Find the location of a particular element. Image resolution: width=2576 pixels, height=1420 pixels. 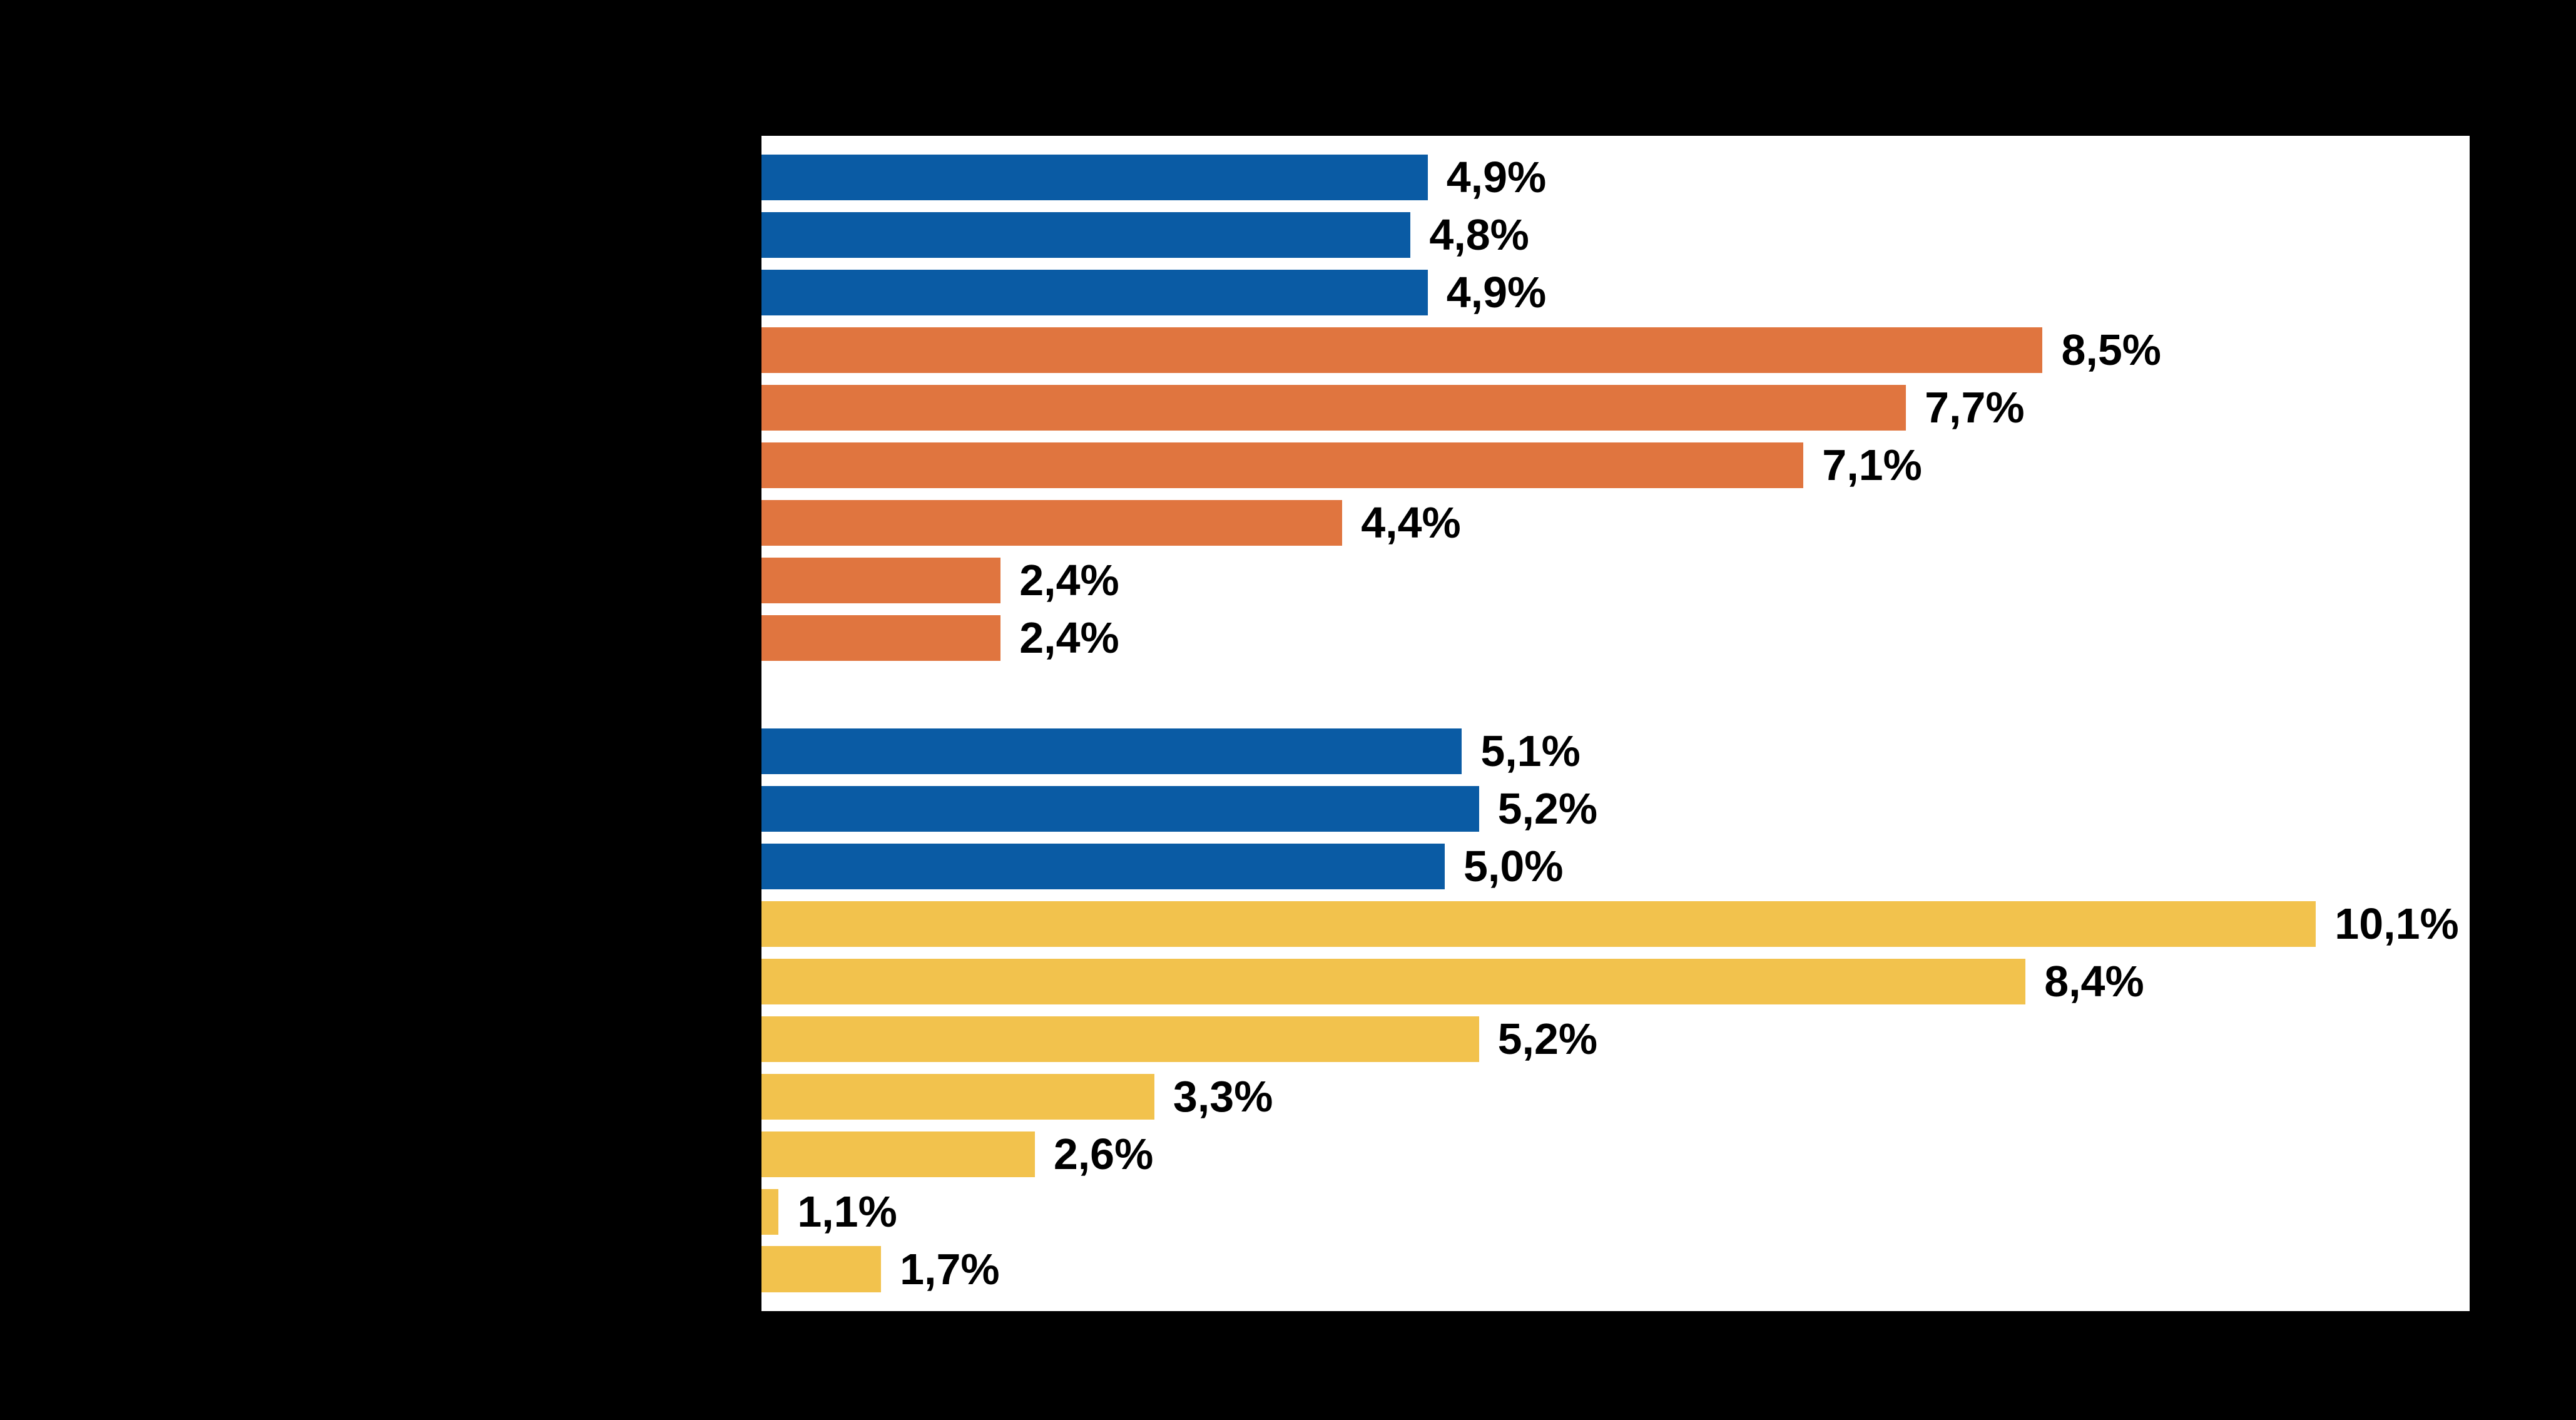

bar-value-label: 1,1% is located at coordinates (847, 1212).